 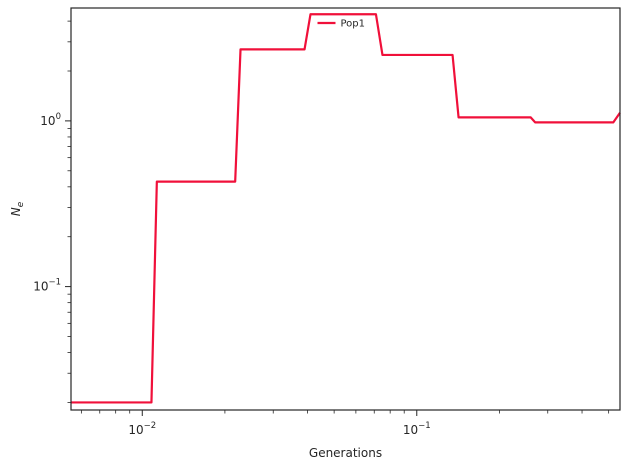 What do you see at coordinates (21, 204) in the screenshot?
I see `y-axis-label-subscript: e` at bounding box center [21, 204].